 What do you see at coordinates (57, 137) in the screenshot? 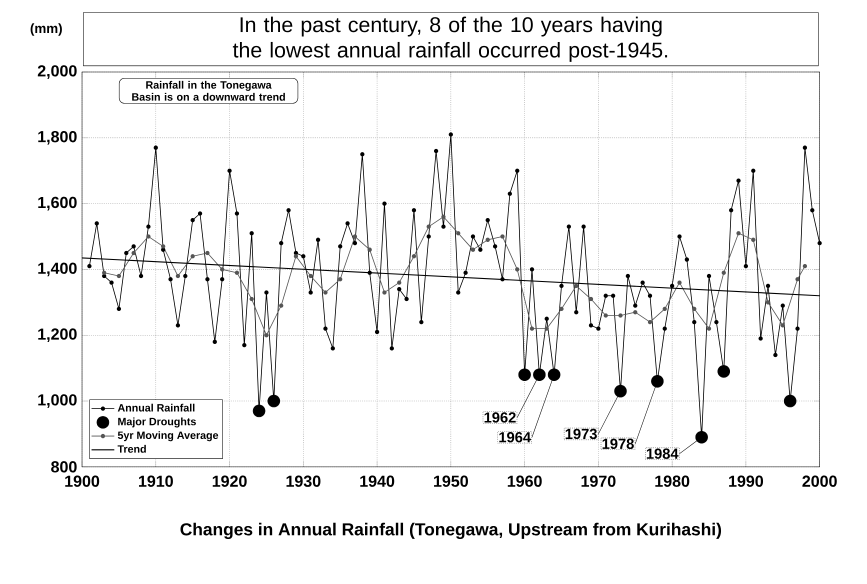
I see `y-tick-label: 1,800` at bounding box center [57, 137].